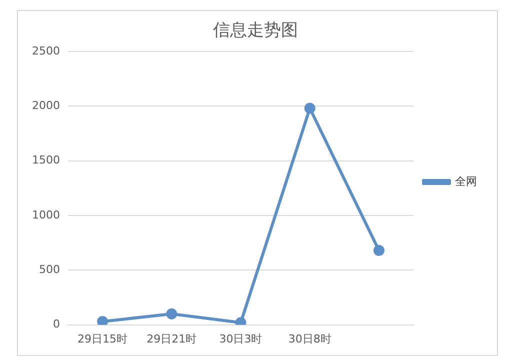 The width and height of the screenshot is (506, 362). I want to click on x-tick-label: 29日21时, so click(171, 339).